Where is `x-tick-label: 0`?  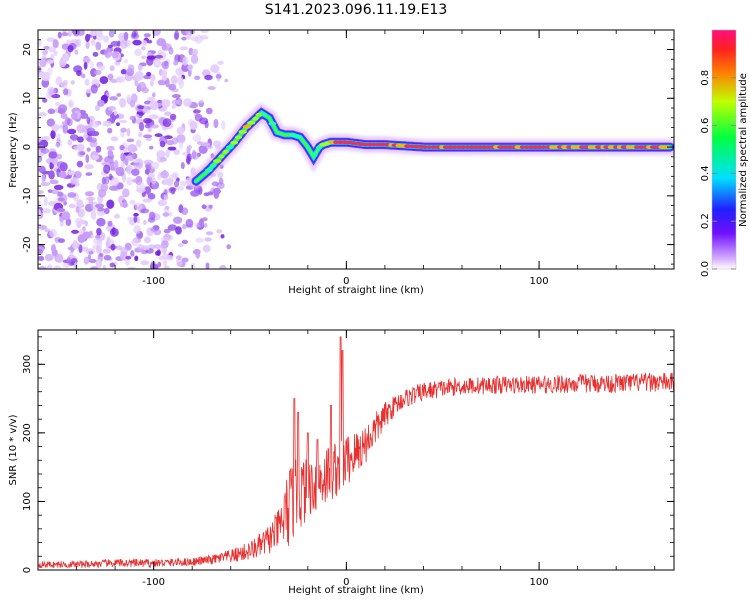
x-tick-label: 0 is located at coordinates (346, 582).